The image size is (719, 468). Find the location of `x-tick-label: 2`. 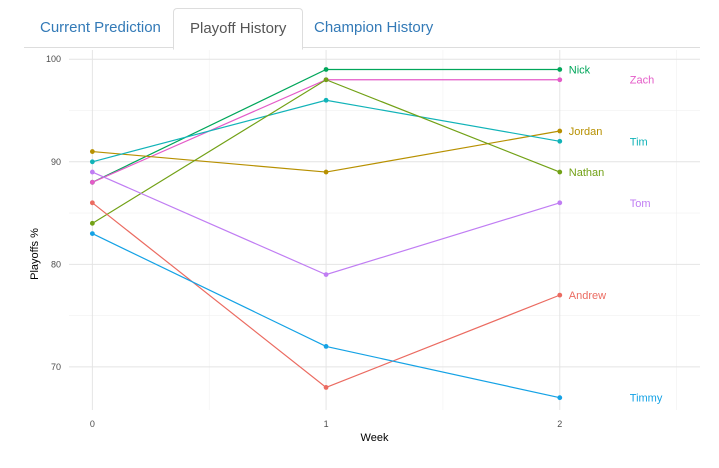

x-tick-label: 2 is located at coordinates (559, 424).